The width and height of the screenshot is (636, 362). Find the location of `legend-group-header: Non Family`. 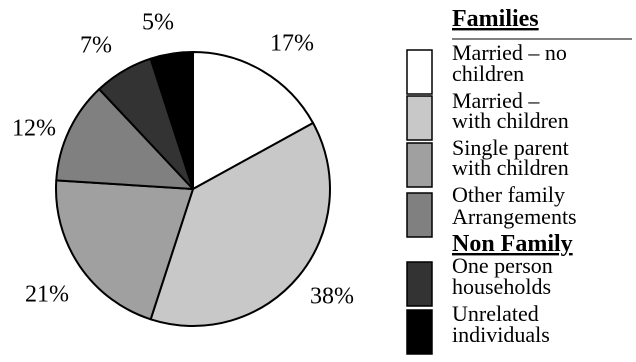

legend-group-header: Non Family is located at coordinates (512, 244).